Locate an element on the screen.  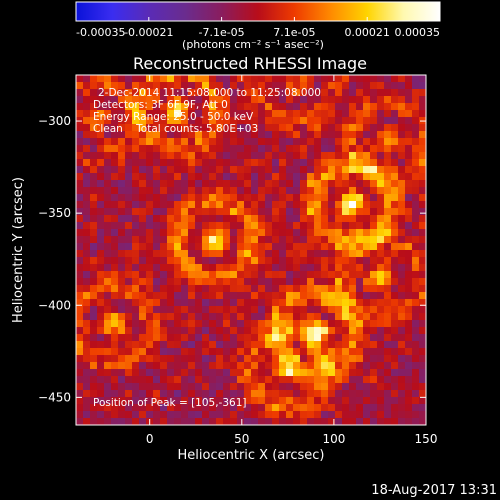
chart-title: Reconstructed RHESSI Image is located at coordinates (250, 63).